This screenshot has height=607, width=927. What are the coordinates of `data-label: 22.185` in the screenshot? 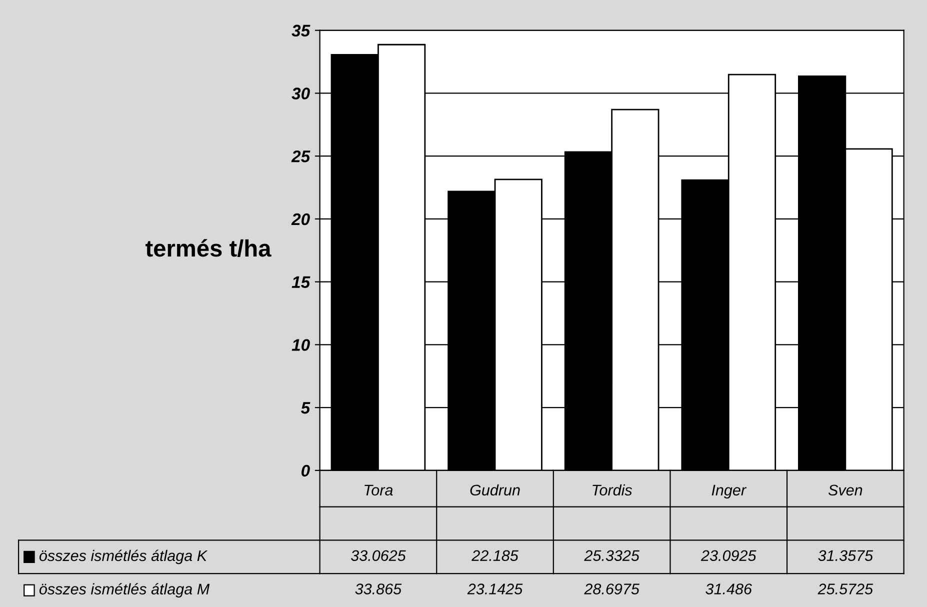 It's located at (495, 556).